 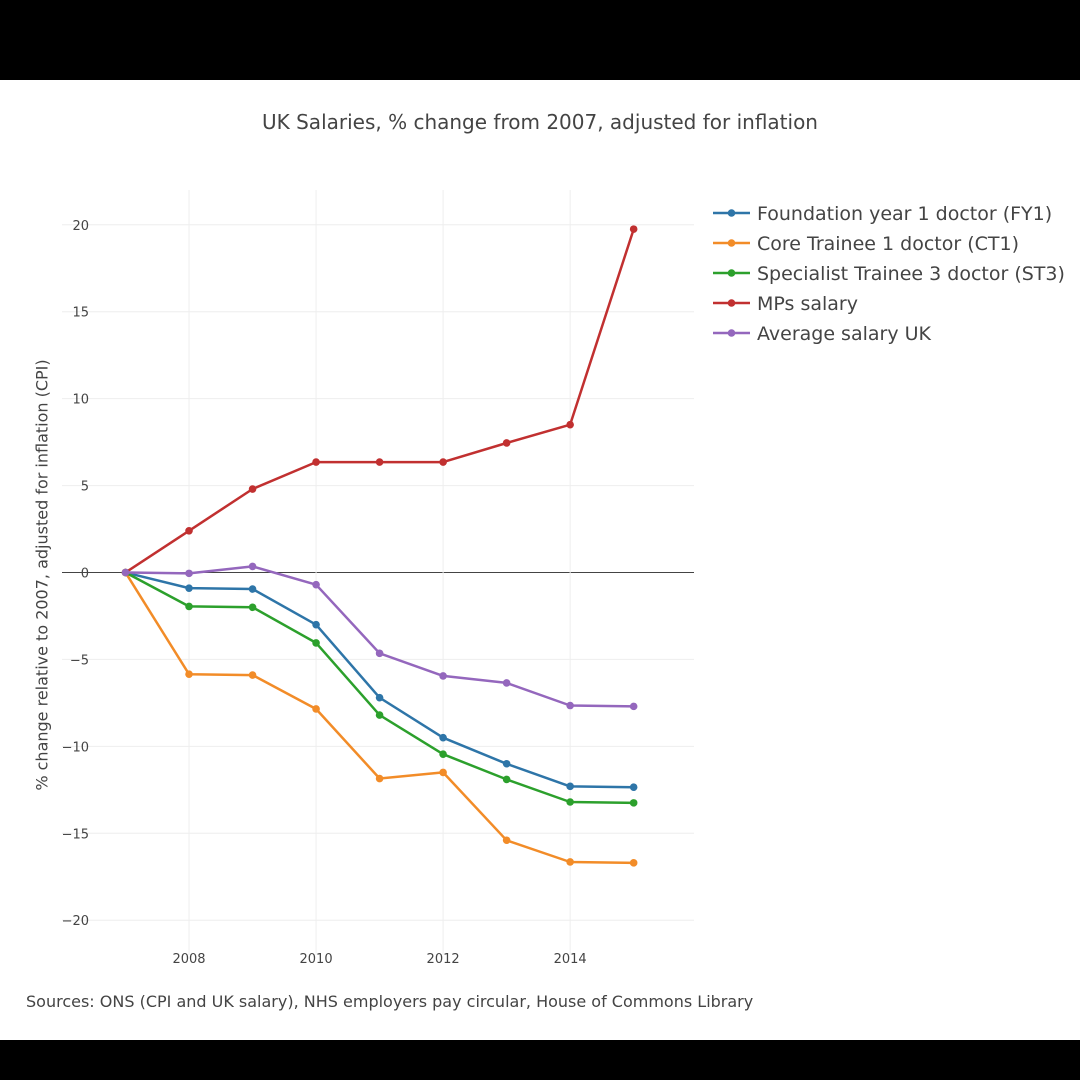 What do you see at coordinates (807, 304) in the screenshot?
I see `legend-label: MPs salary` at bounding box center [807, 304].